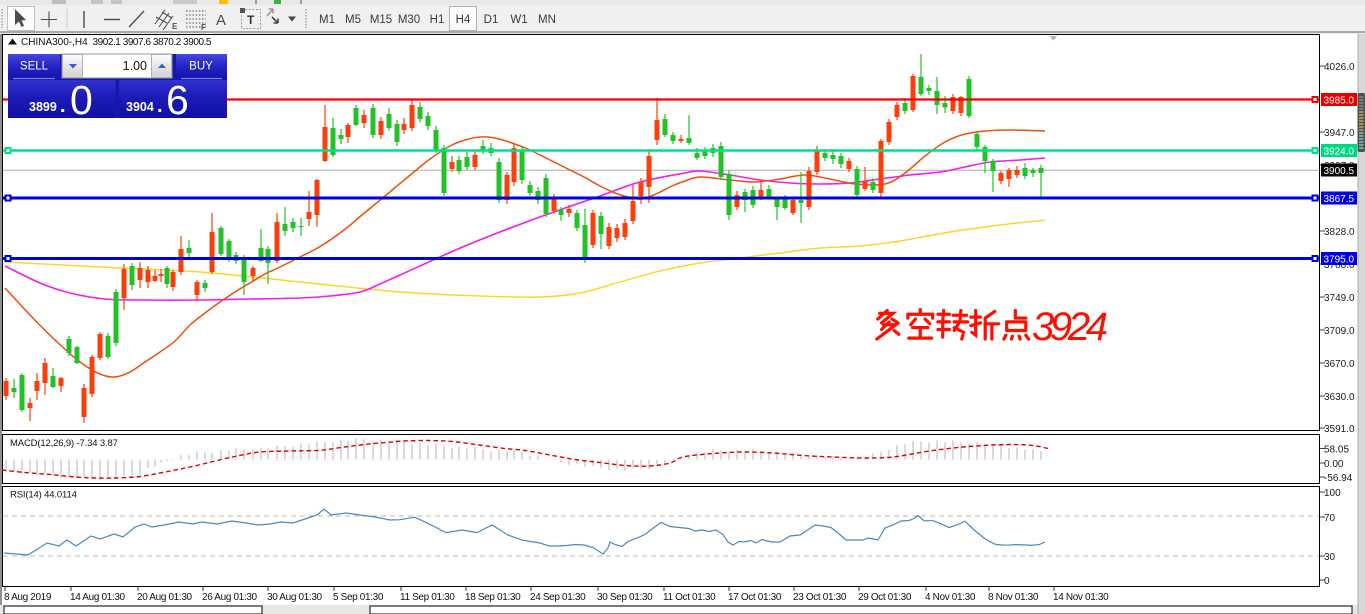 The width and height of the screenshot is (1365, 614). What do you see at coordinates (409, 20) in the screenshot?
I see `svg-text: M30` at bounding box center [409, 20].